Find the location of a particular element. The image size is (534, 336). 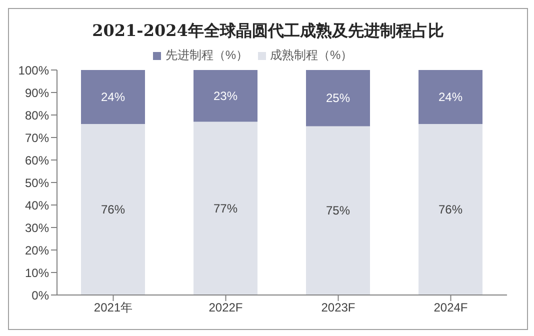

legend-label: 成熟制程（%） is located at coordinates (311, 55).